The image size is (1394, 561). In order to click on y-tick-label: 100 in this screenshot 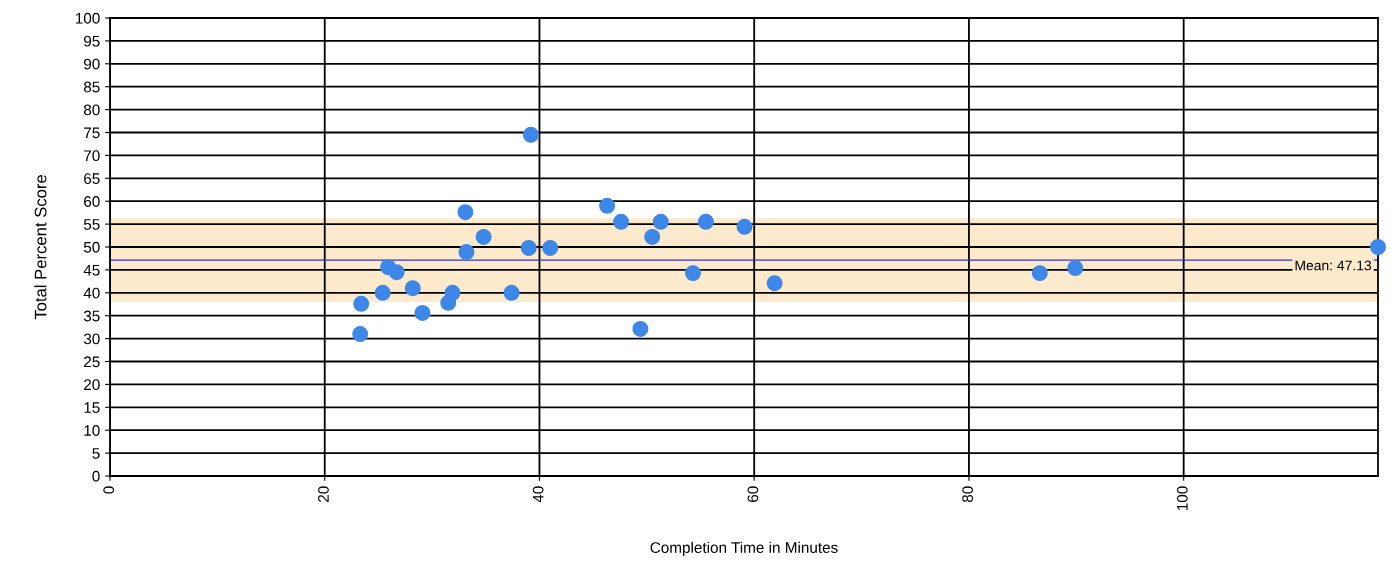, I will do `click(87, 18)`.